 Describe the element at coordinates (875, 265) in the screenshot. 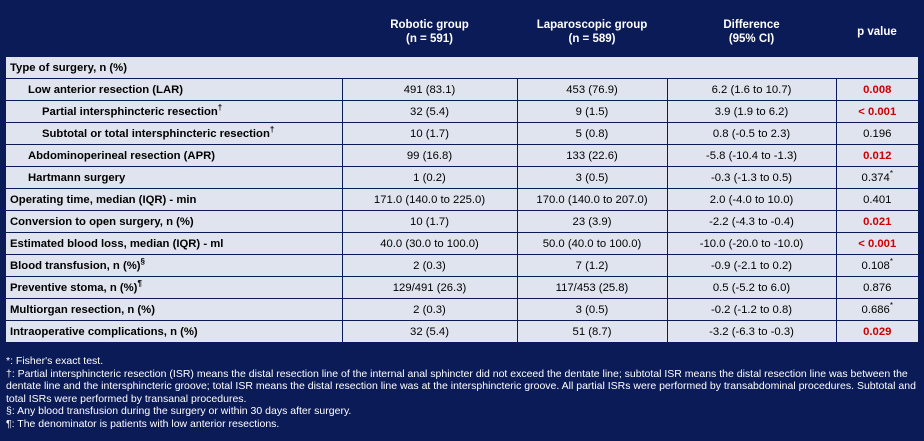

I see `pvalue-text: 0.108` at that location.